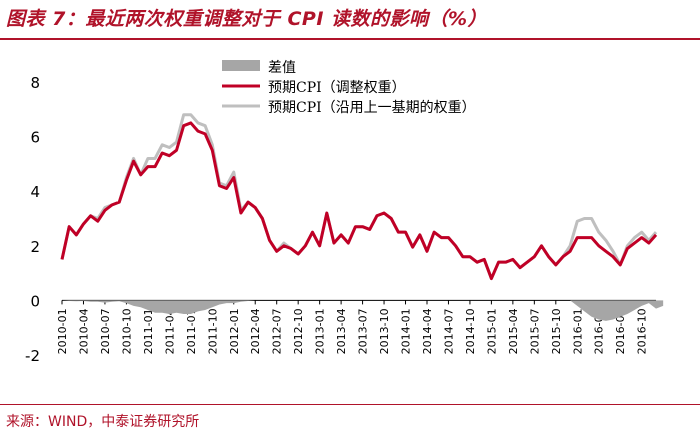 This screenshot has height=439, width=700. What do you see at coordinates (212, 331) in the screenshot?
I see `x-tick-label: 2011-10` at bounding box center [212, 331].